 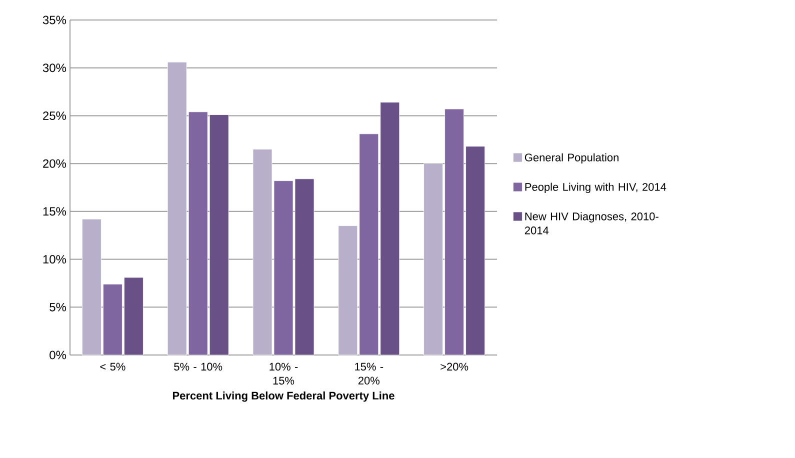 What do you see at coordinates (58, 355) in the screenshot?
I see `y-tick-label: 0%` at bounding box center [58, 355].